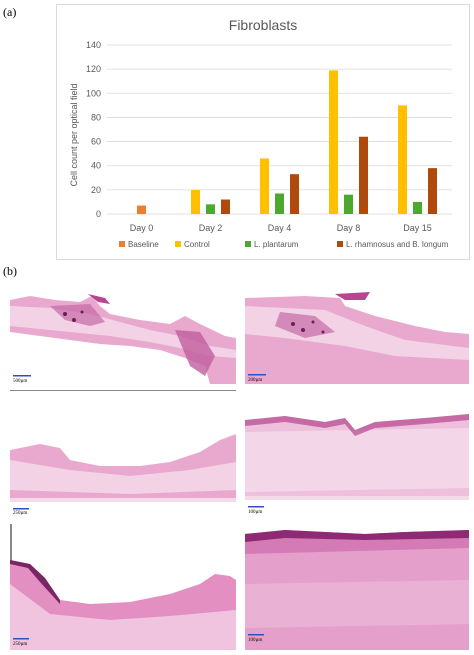 The image size is (474, 655). I want to click on micrograph-2: 200µm, so click(357, 335).